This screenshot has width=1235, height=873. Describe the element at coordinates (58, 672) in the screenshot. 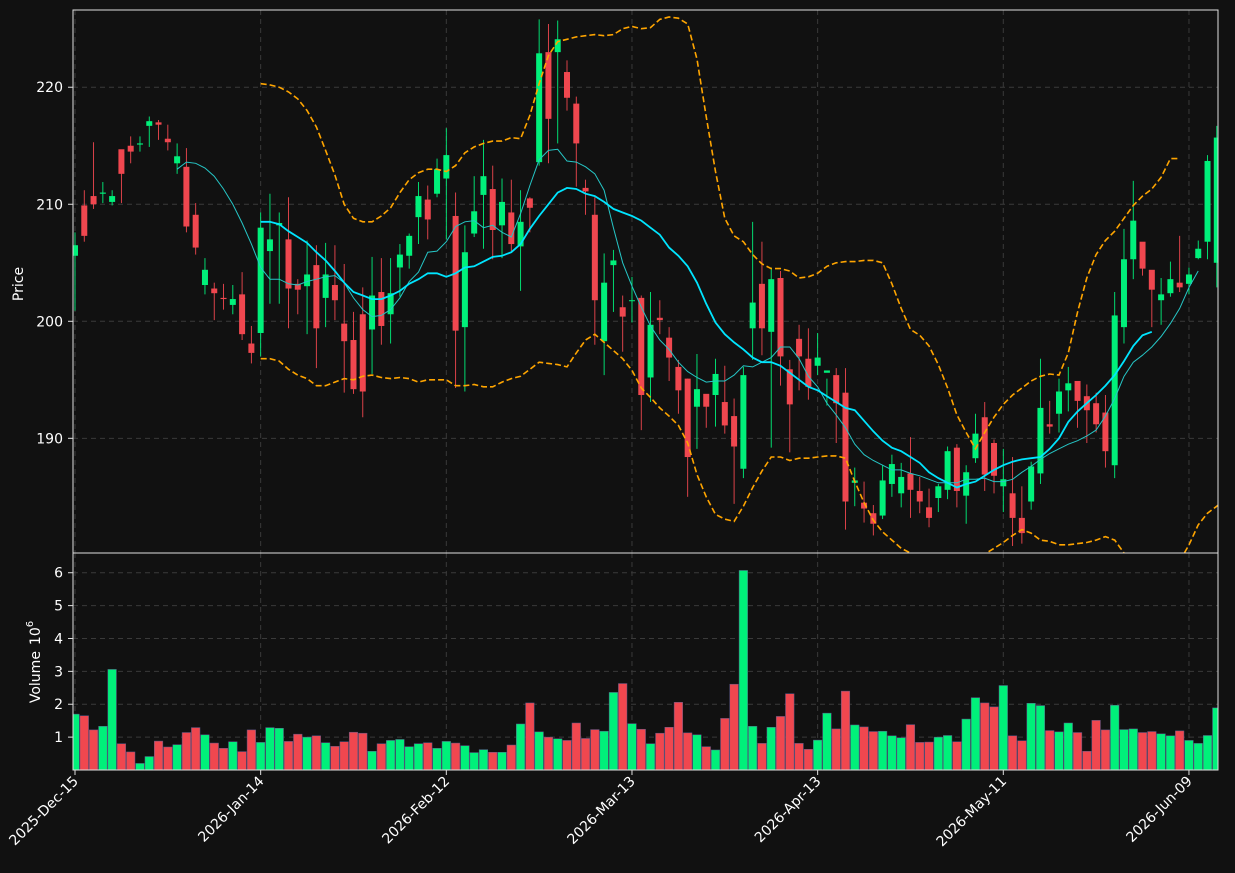

I see `volume-tick-label: 3` at that location.